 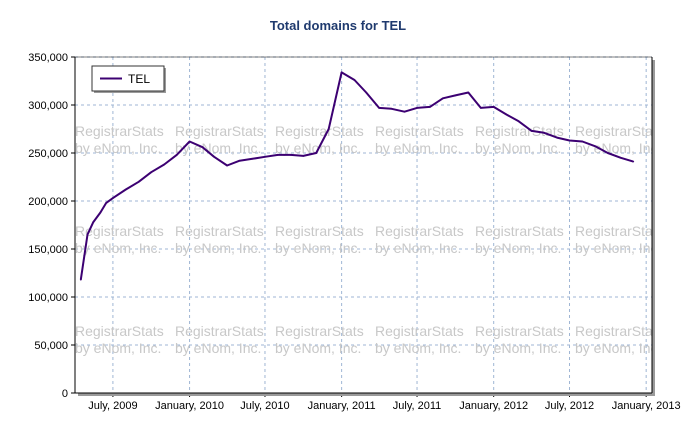 What do you see at coordinates (48, 58) in the screenshot?
I see `y-tick-label: 350,000` at bounding box center [48, 58].